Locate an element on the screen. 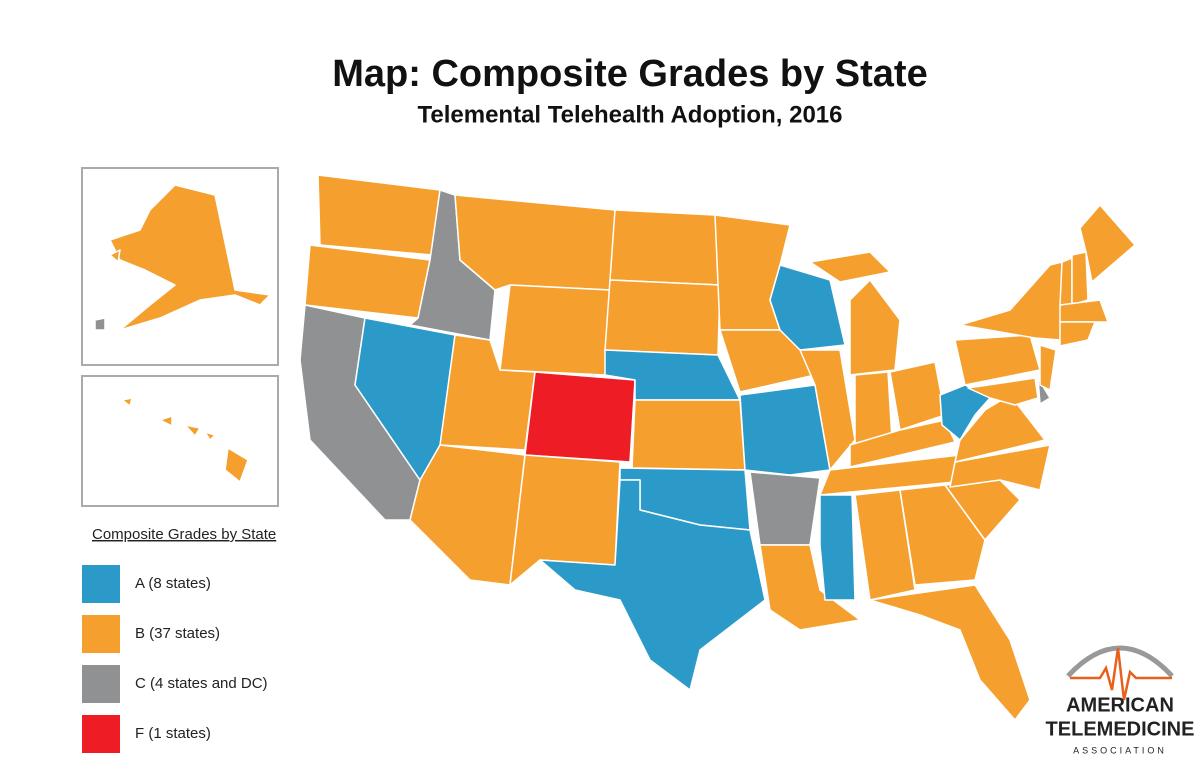 This screenshot has height=775, width=1200. title: Map: Composite Grades by State is located at coordinates (629, 74).